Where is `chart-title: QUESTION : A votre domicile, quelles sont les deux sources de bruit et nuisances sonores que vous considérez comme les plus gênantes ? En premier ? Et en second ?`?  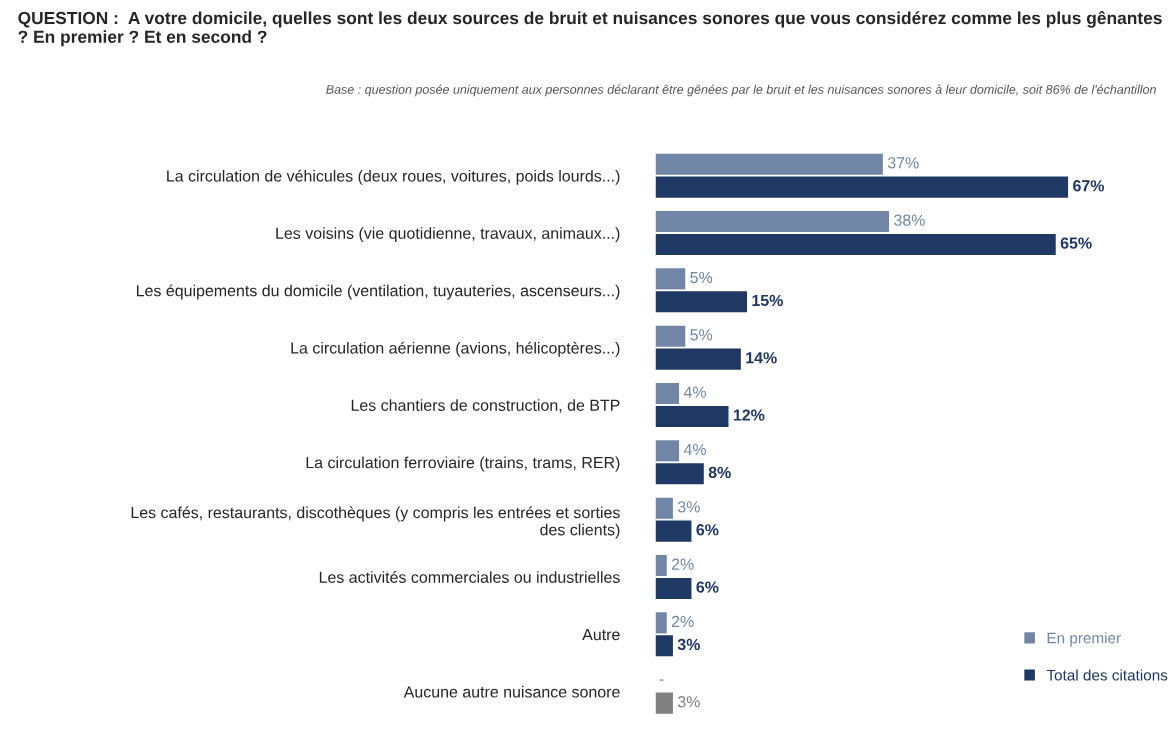
chart-title: QUESTION : A votre domicile, quelles sont les deux sources de bruit et nuisances sonores que vous considérez comme les plus gênantes ? En premier ? Et en second ? is located at coordinates (590, 29).